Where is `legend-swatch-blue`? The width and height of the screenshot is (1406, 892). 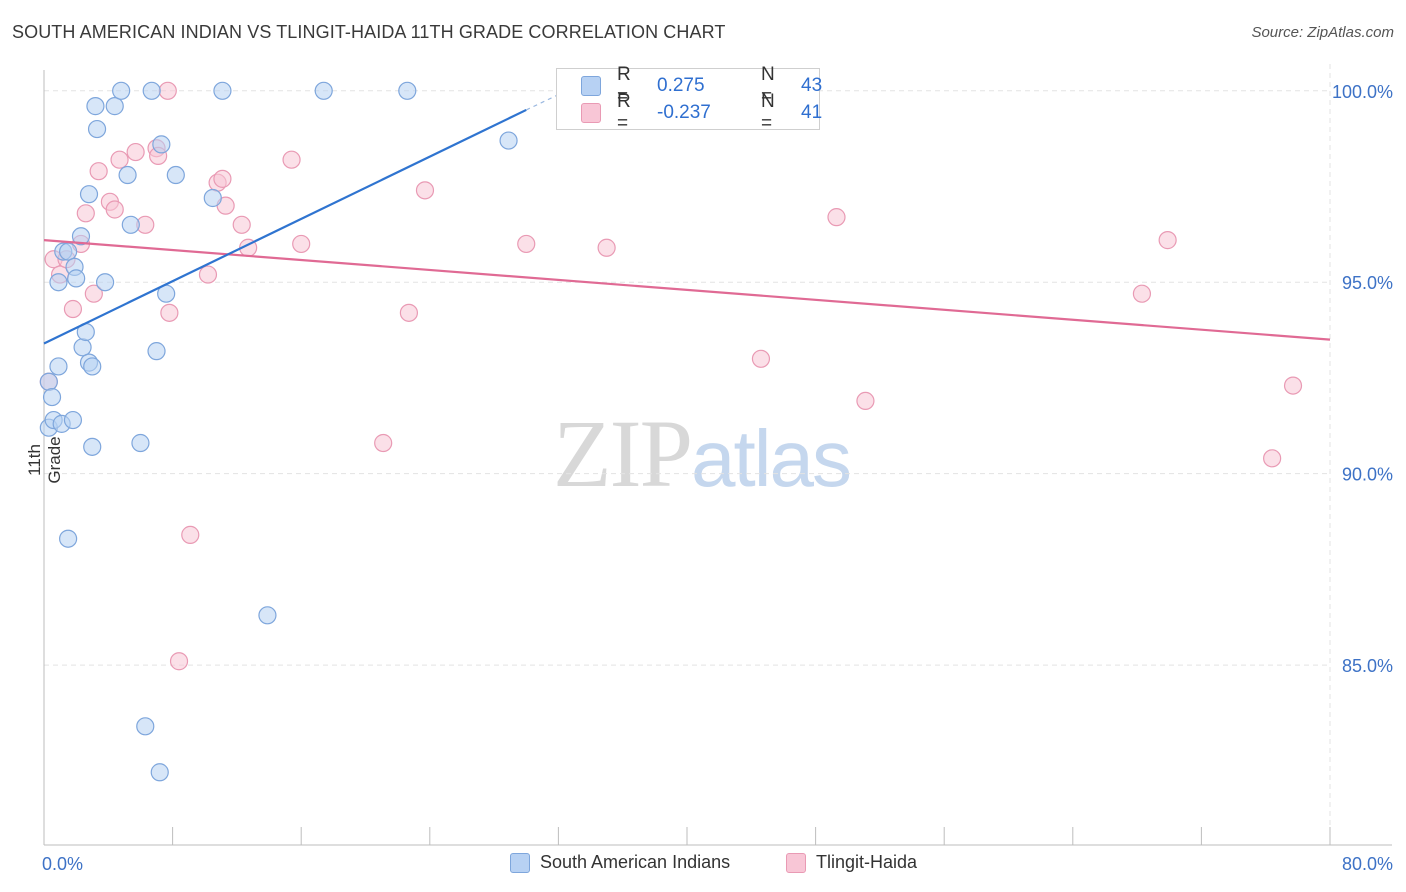
legend-swatch-blue is located at coordinates (520, 862).